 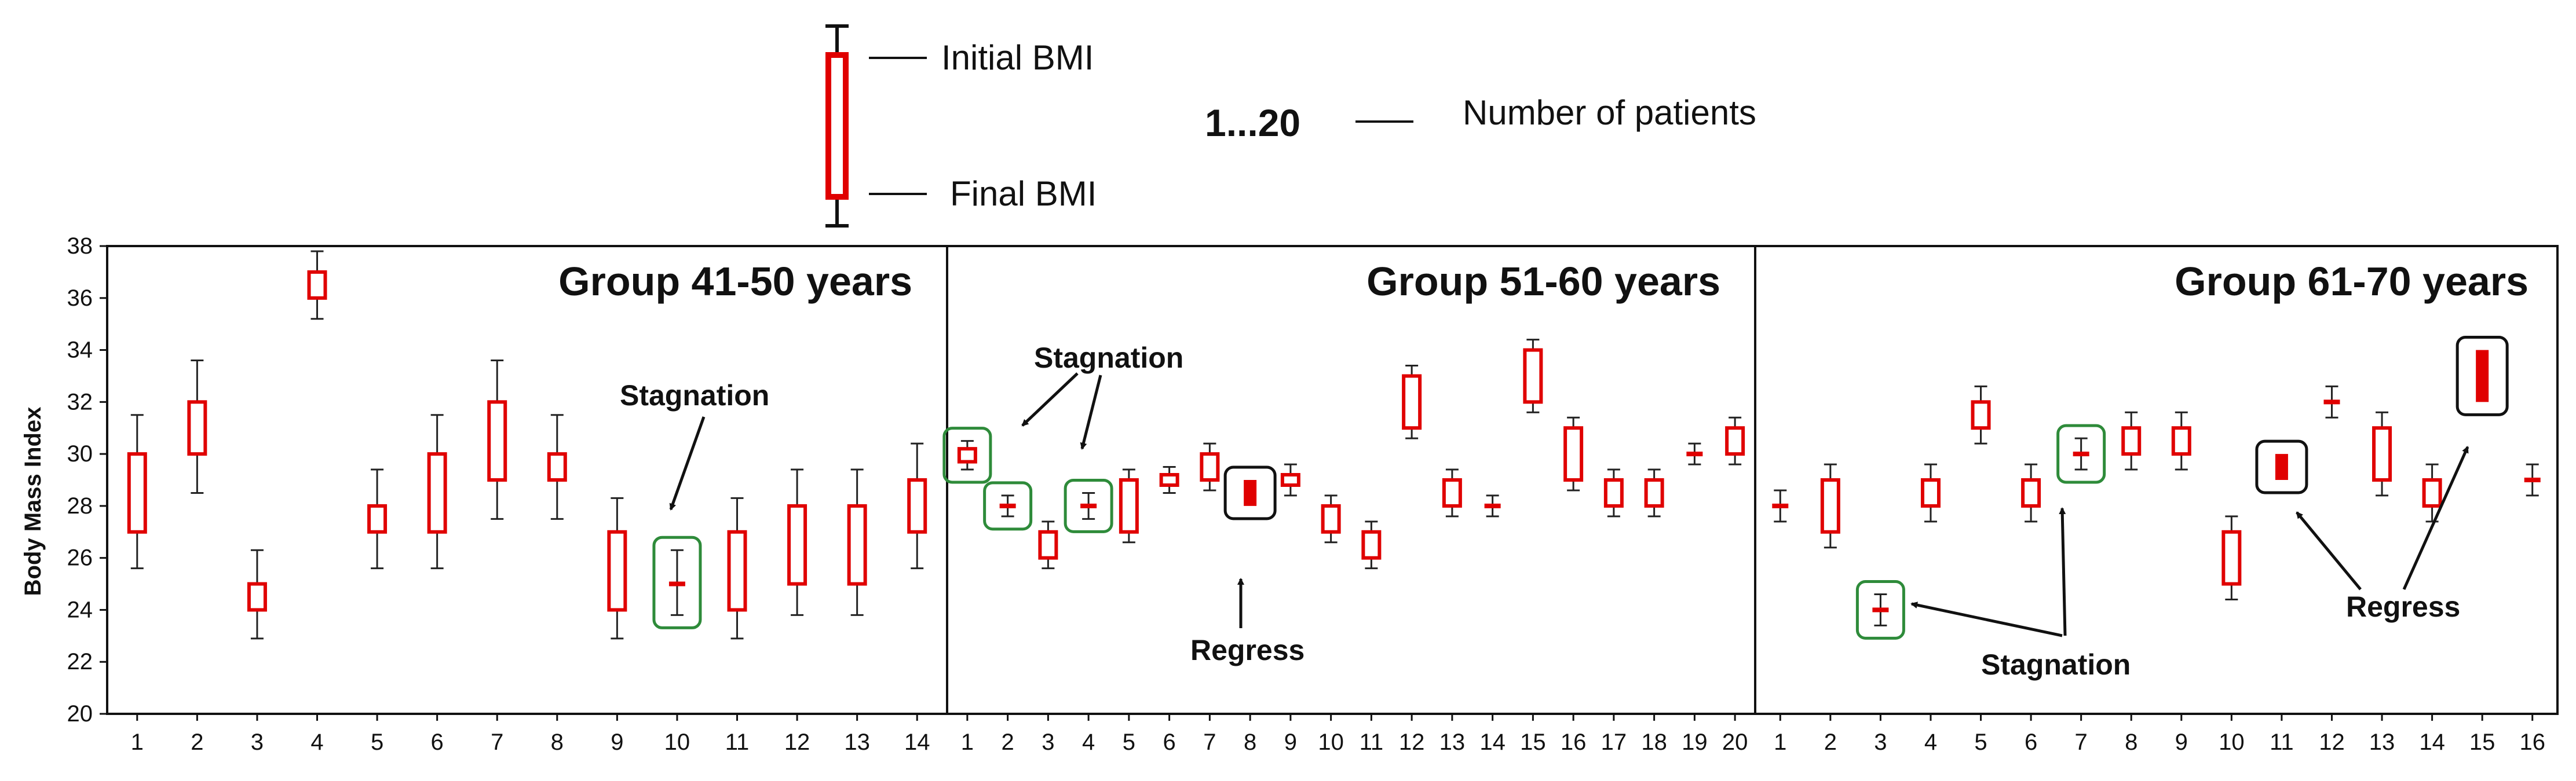 What do you see at coordinates (1735, 742) in the screenshot?
I see `x-tick-label: 20` at bounding box center [1735, 742].